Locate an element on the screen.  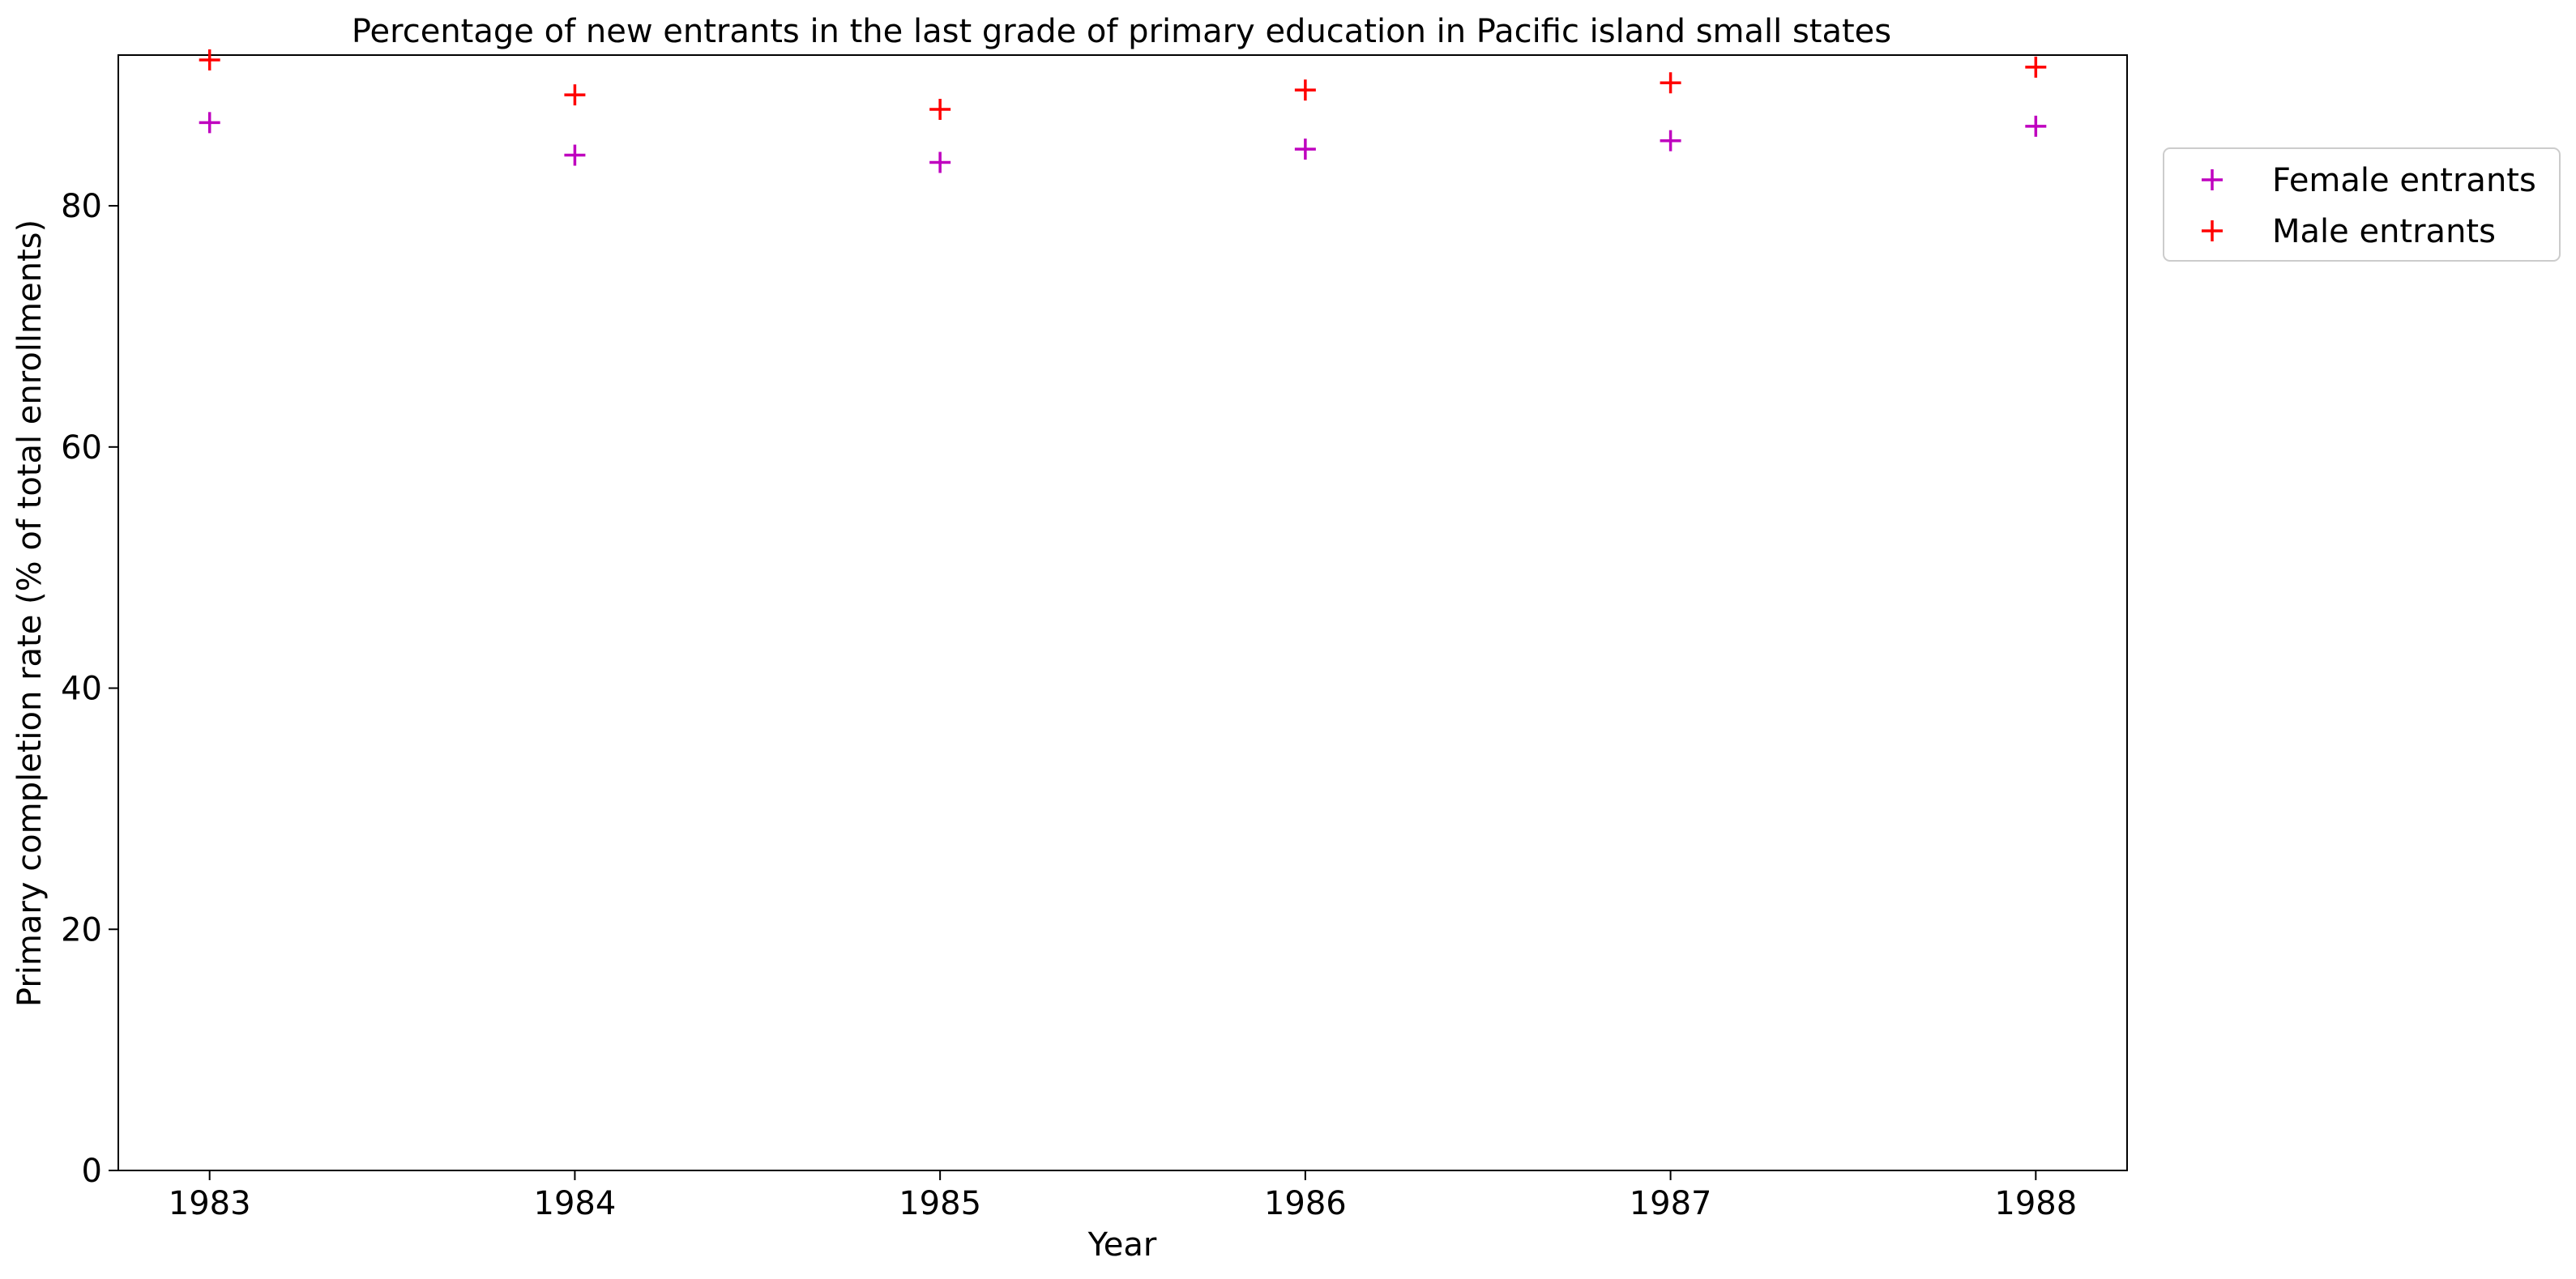
legend-box is located at coordinates (2362, 204).